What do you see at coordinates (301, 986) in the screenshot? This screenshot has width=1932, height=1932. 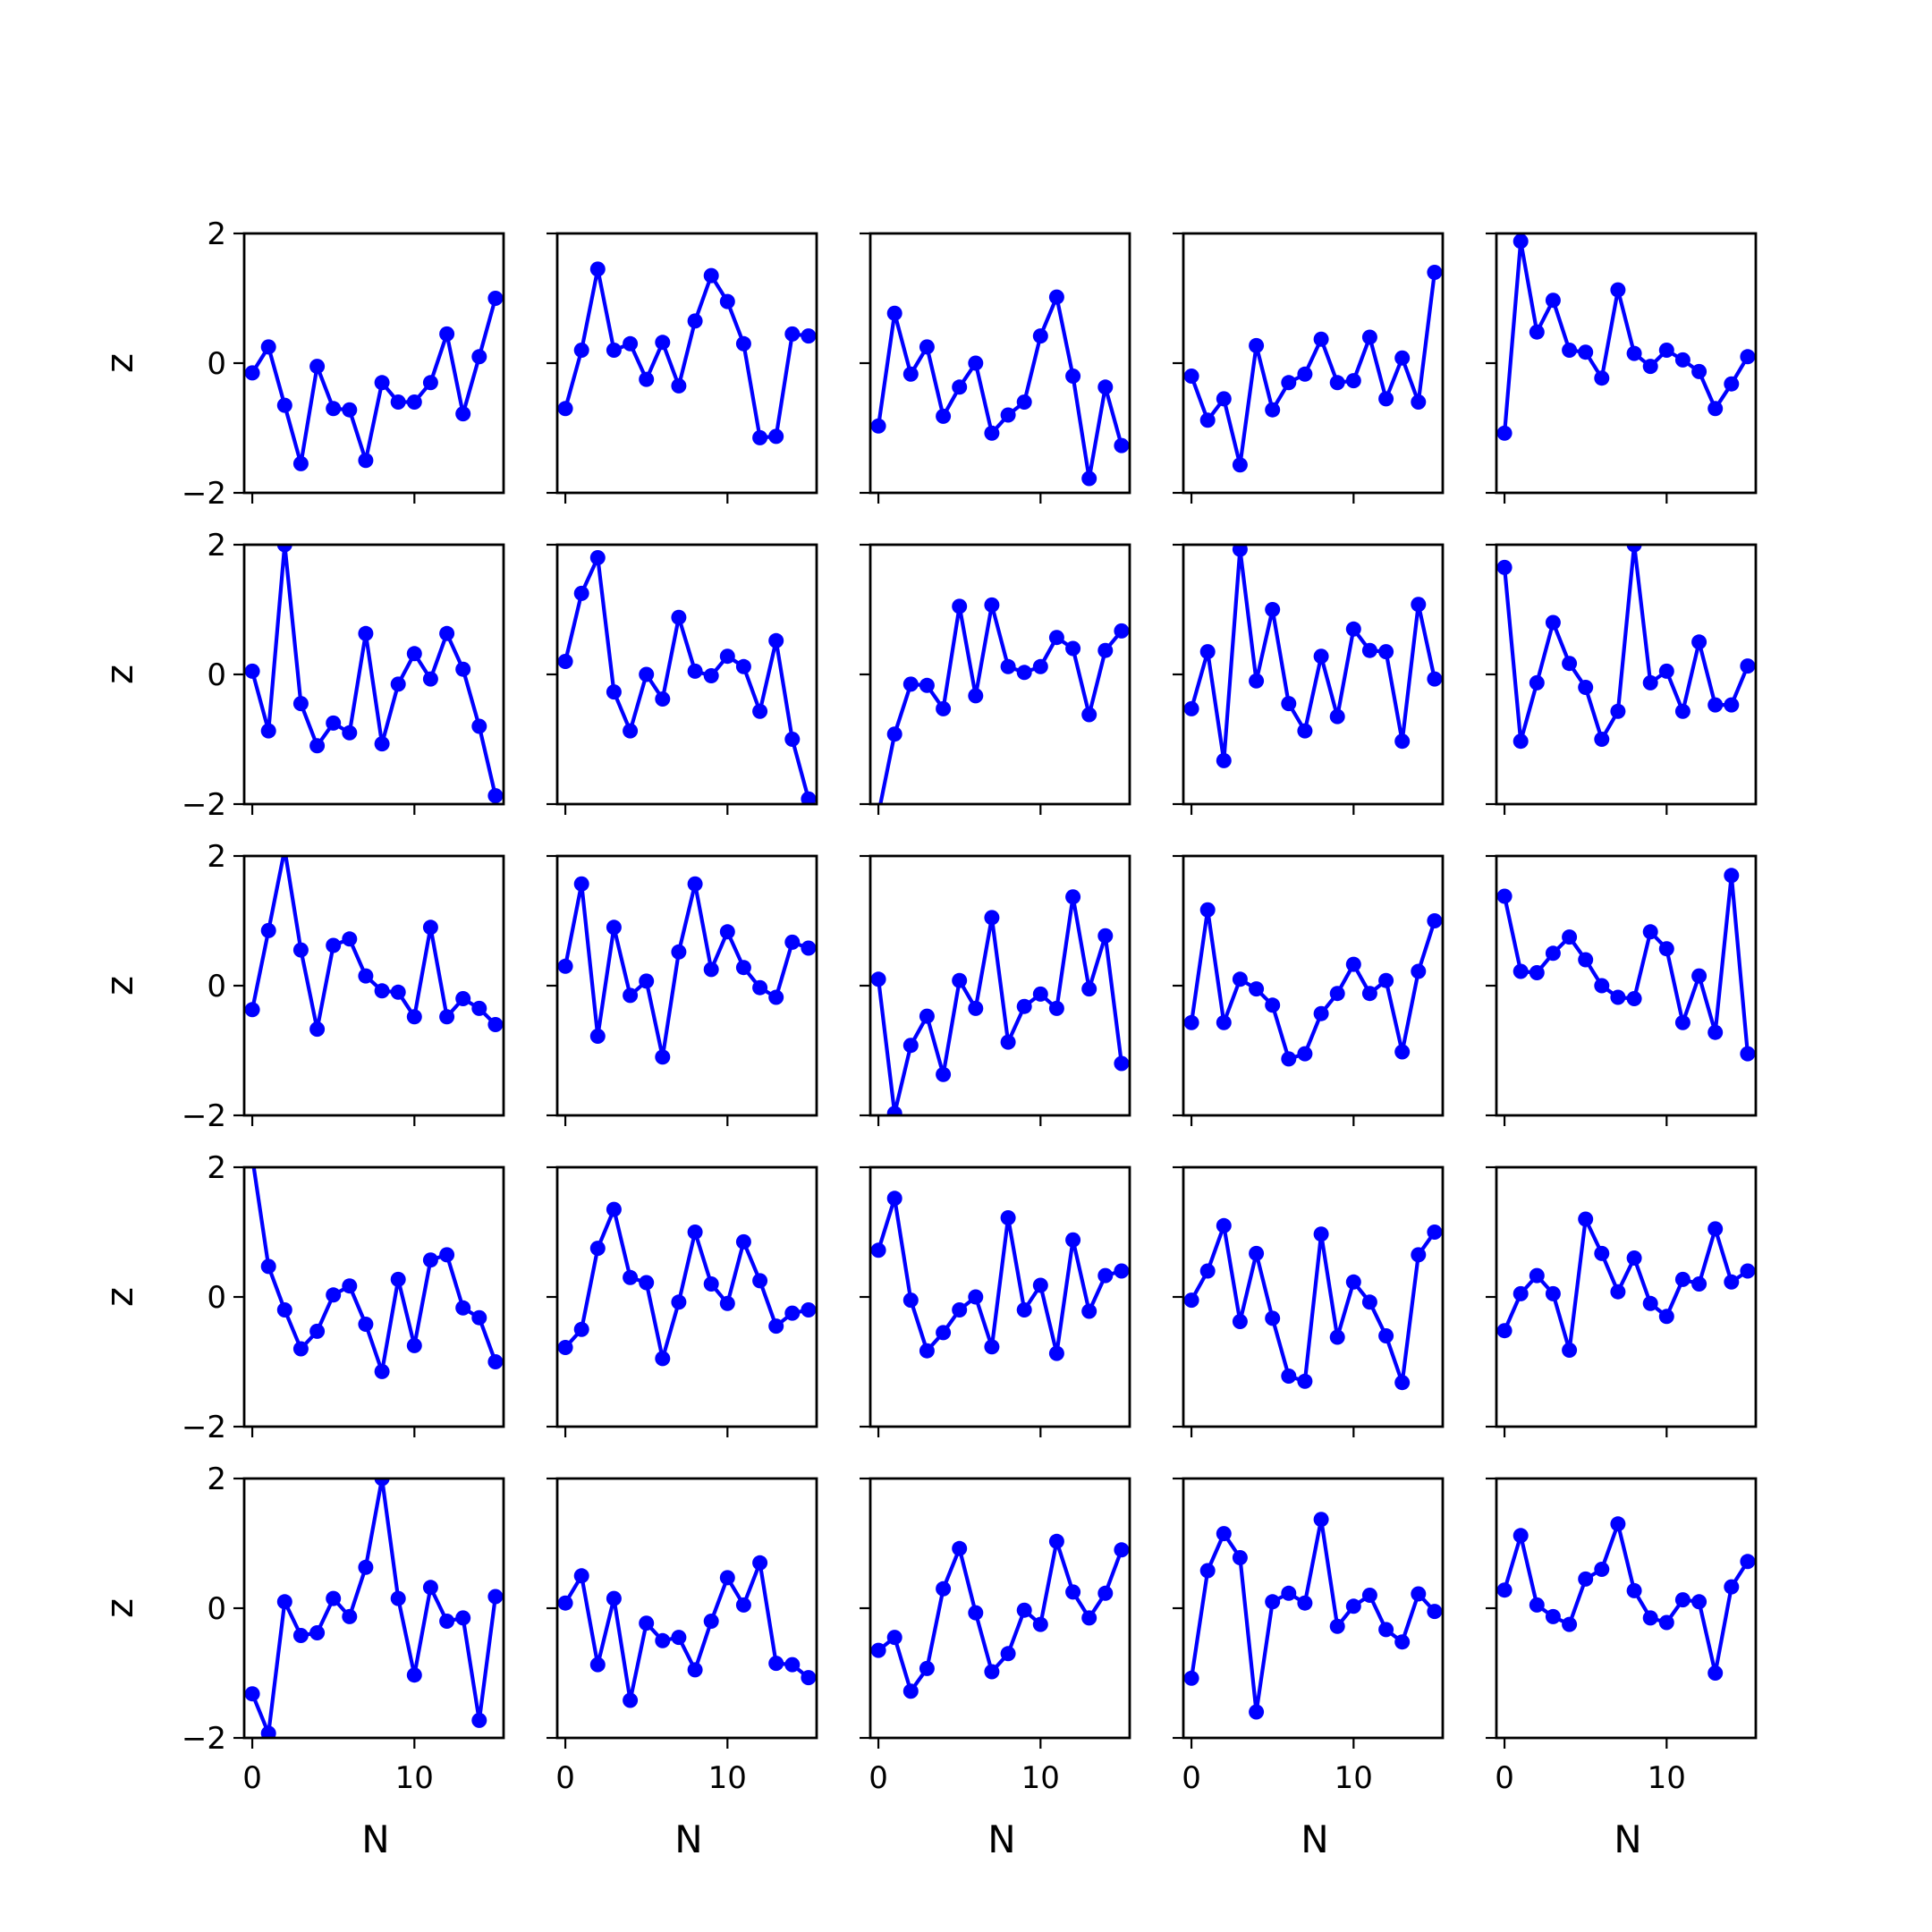 I see `subplot-r3-c1: −2 0 2 z` at bounding box center [301, 986].